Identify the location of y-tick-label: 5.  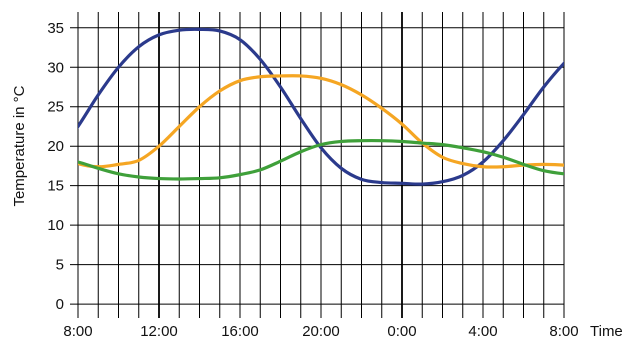
(60, 265).